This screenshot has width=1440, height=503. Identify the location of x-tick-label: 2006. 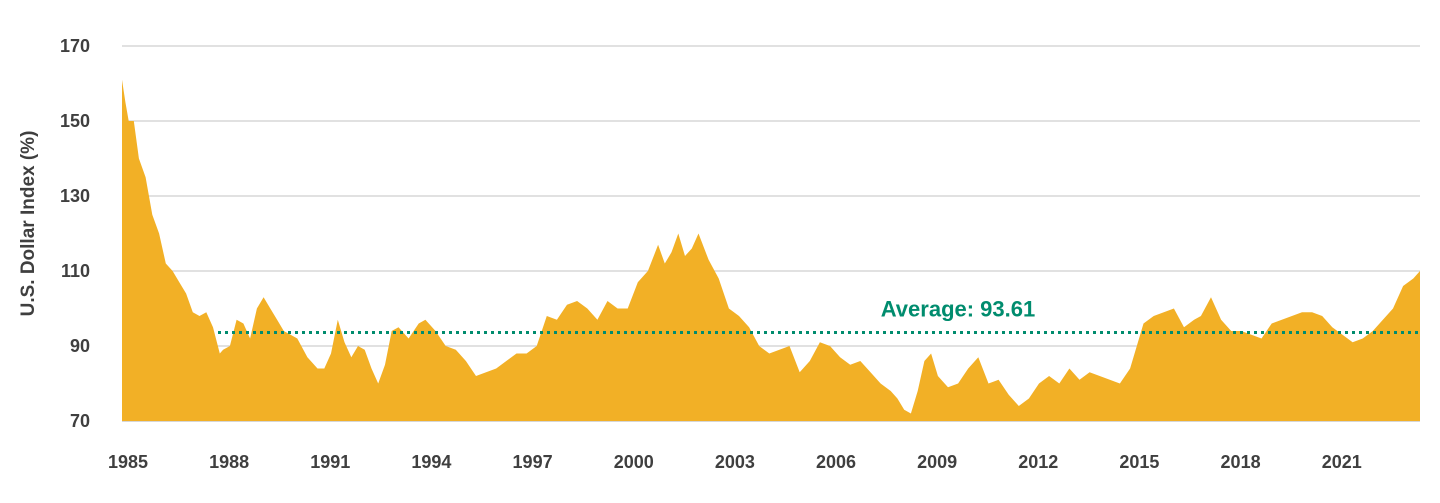
(836, 462).